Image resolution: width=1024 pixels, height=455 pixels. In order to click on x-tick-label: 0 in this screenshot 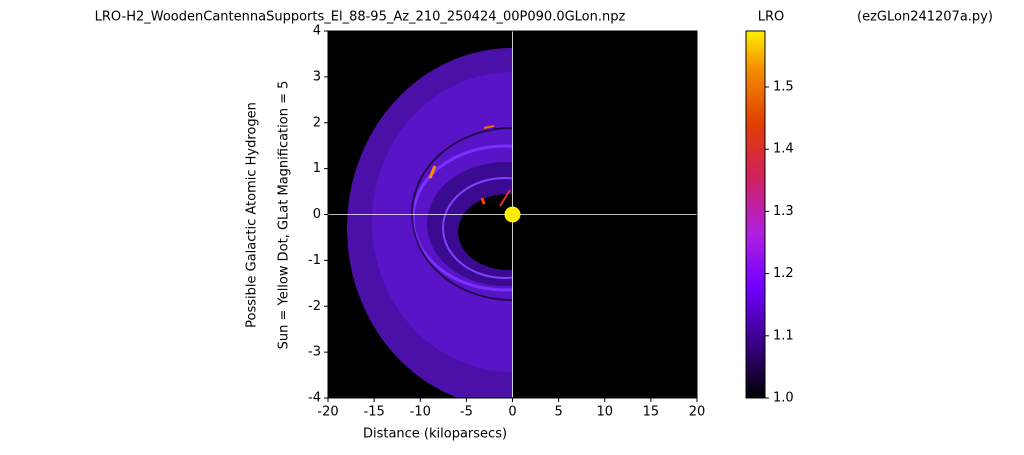, I will do `click(512, 412)`.